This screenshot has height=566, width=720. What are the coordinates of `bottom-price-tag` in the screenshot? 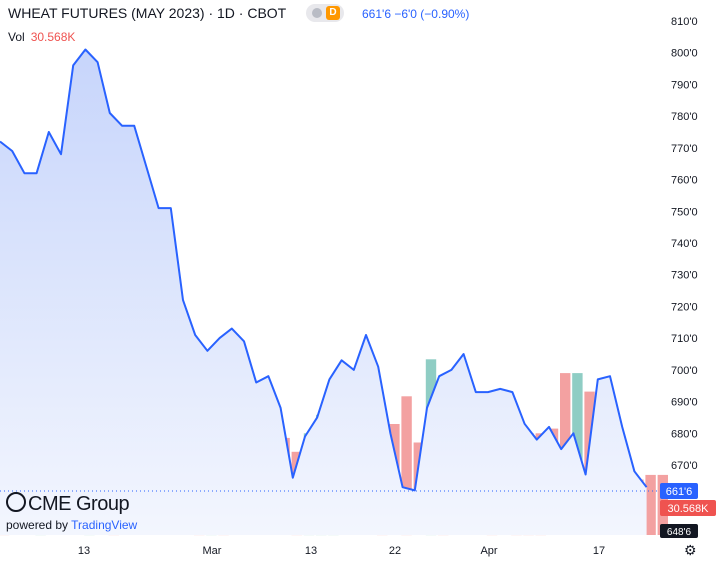 It's located at (679, 531).